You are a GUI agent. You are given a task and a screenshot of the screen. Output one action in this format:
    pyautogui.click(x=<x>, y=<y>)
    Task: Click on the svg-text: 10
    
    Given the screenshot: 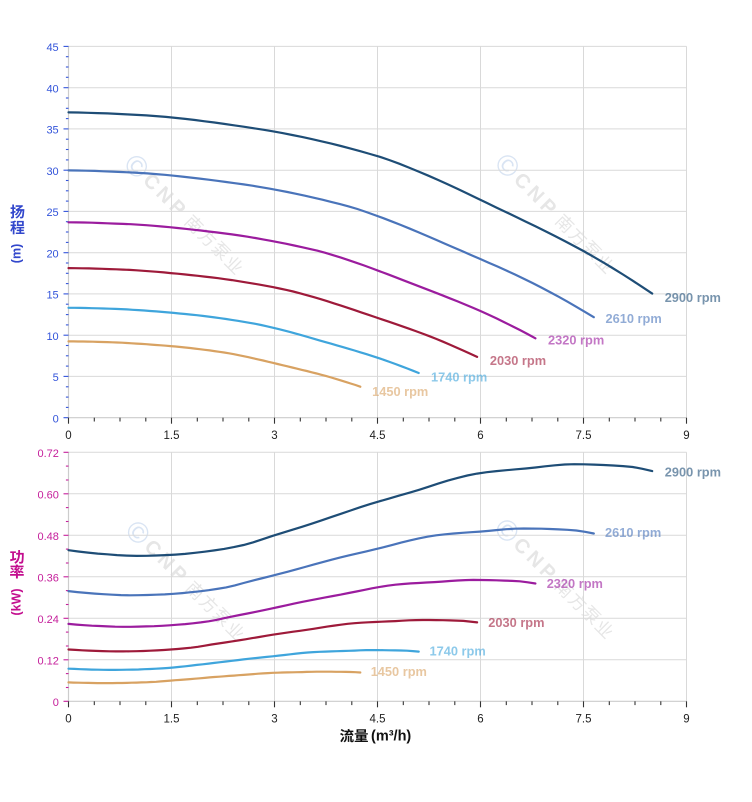 What is the action you would take?
    pyautogui.click(x=52, y=337)
    